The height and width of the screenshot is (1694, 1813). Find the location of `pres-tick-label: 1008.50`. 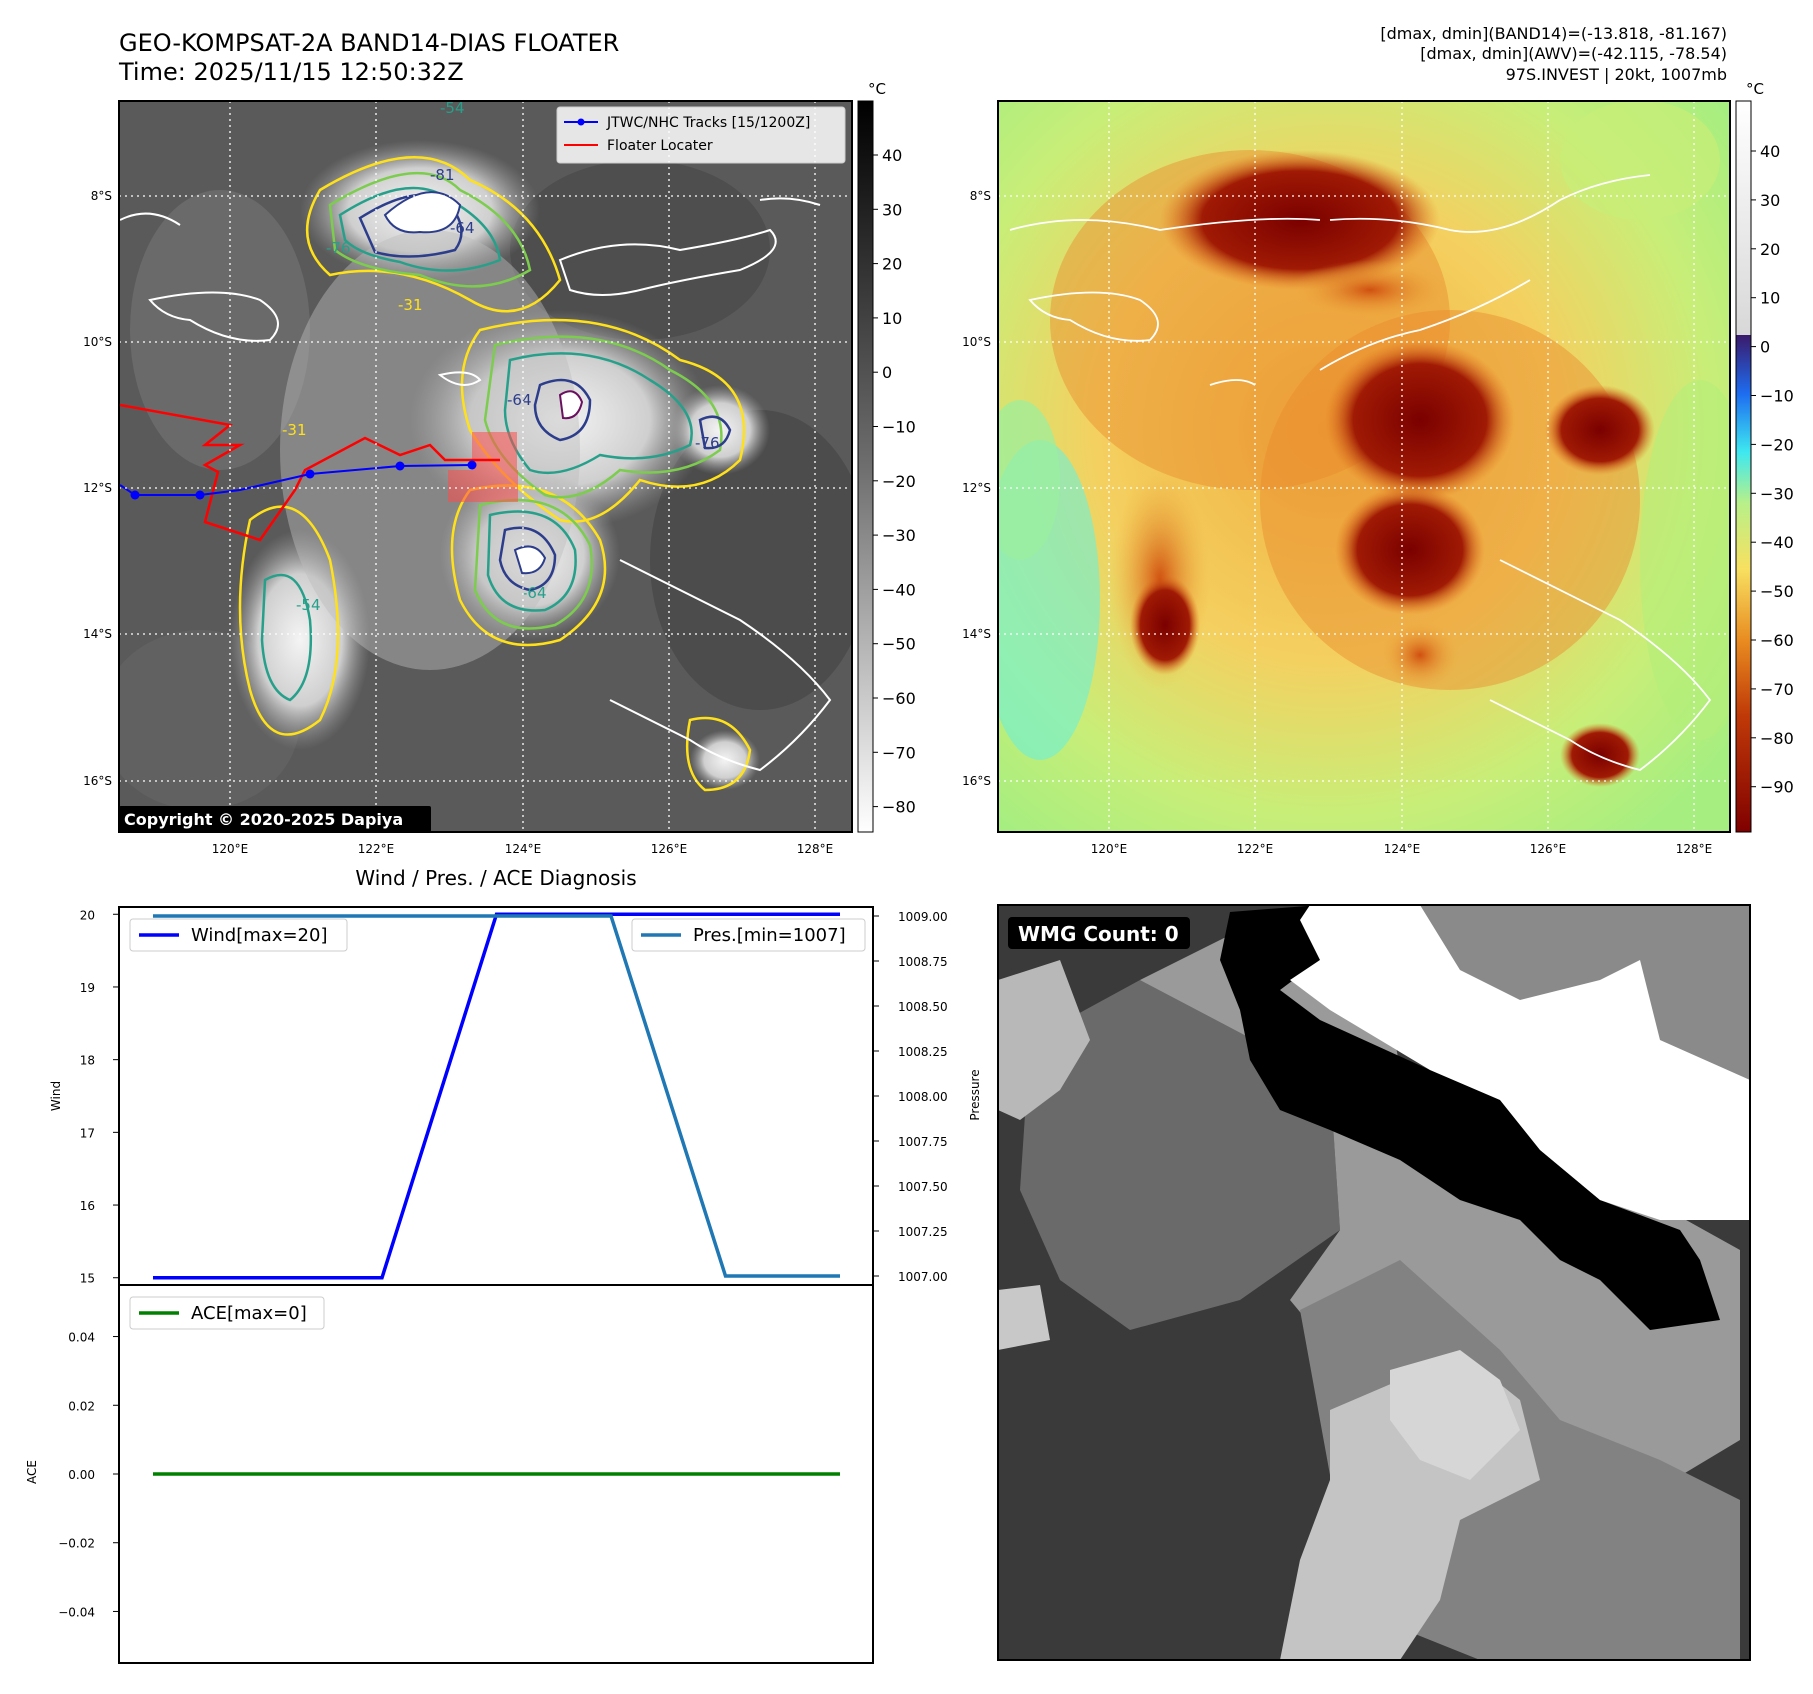

pres-tick-label: 1008.50 is located at coordinates (923, 1007).